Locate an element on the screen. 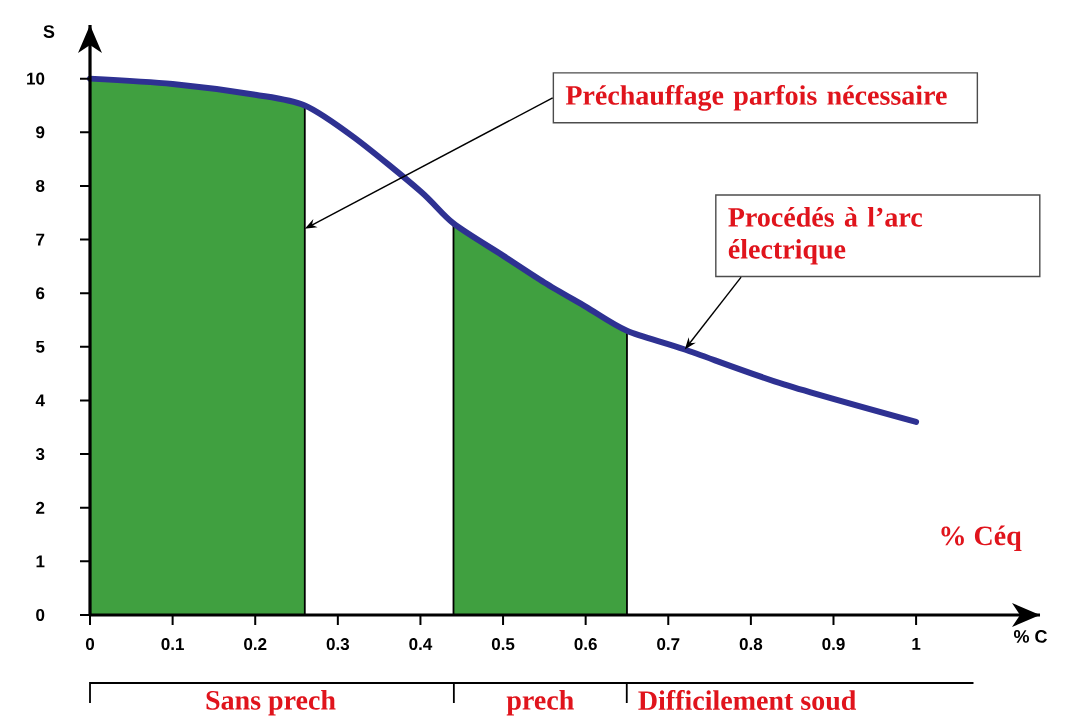  y-tick-label: 2 is located at coordinates (40, 507).